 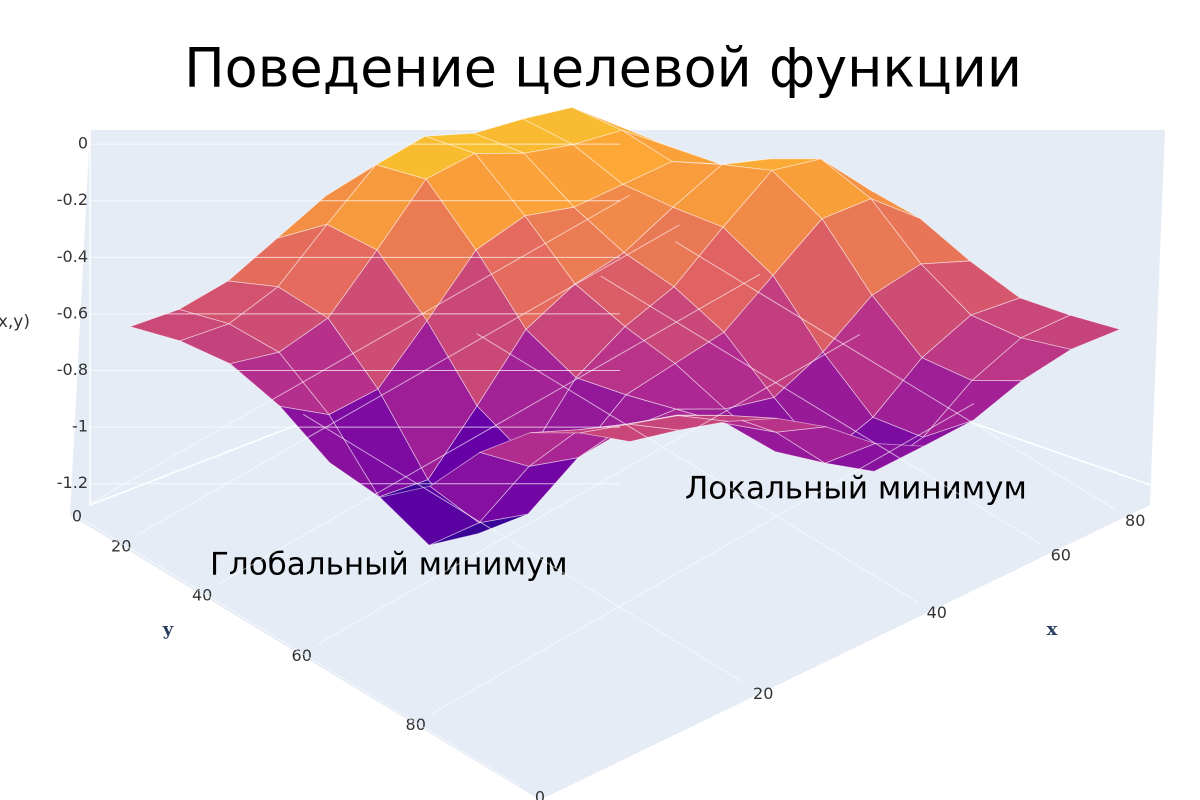 I want to click on annotation: Локальный минимум, so click(x=856, y=489).